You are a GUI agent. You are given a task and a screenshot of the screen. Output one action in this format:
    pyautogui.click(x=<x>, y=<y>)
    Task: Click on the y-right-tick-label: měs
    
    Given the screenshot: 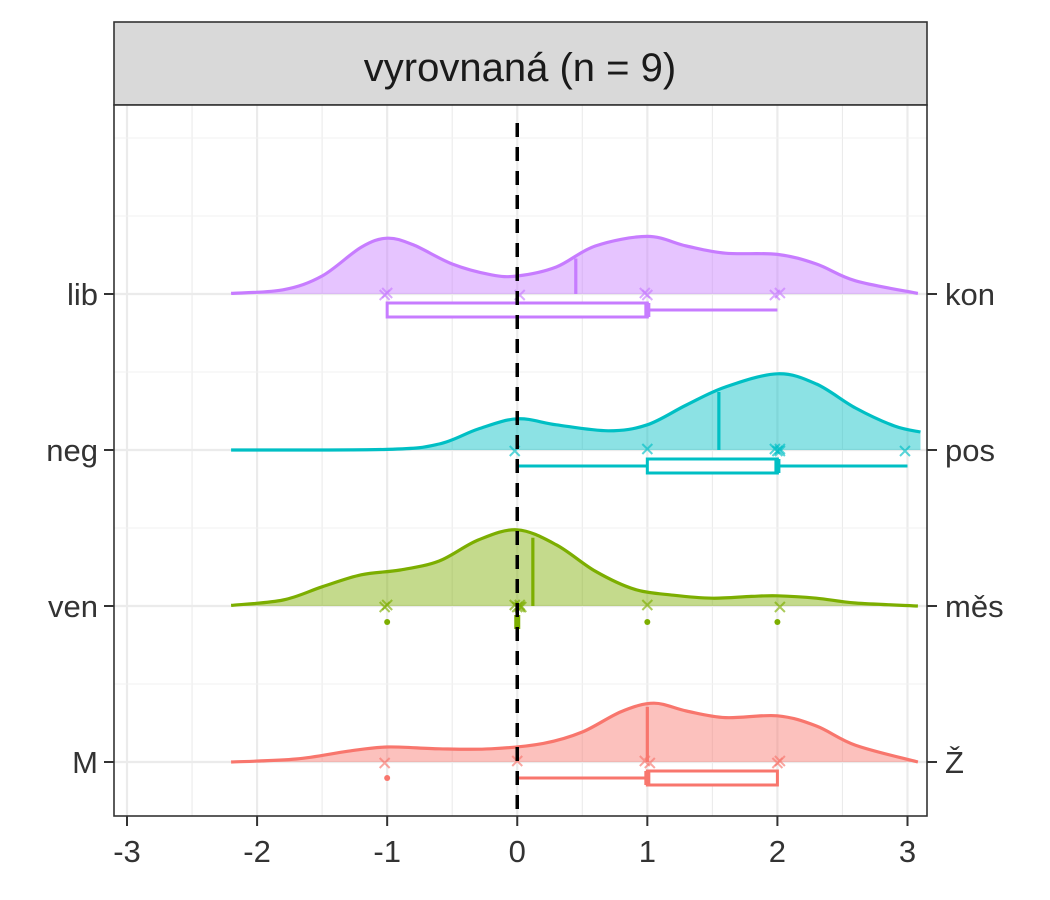 What is the action you would take?
    pyautogui.click(x=974, y=606)
    